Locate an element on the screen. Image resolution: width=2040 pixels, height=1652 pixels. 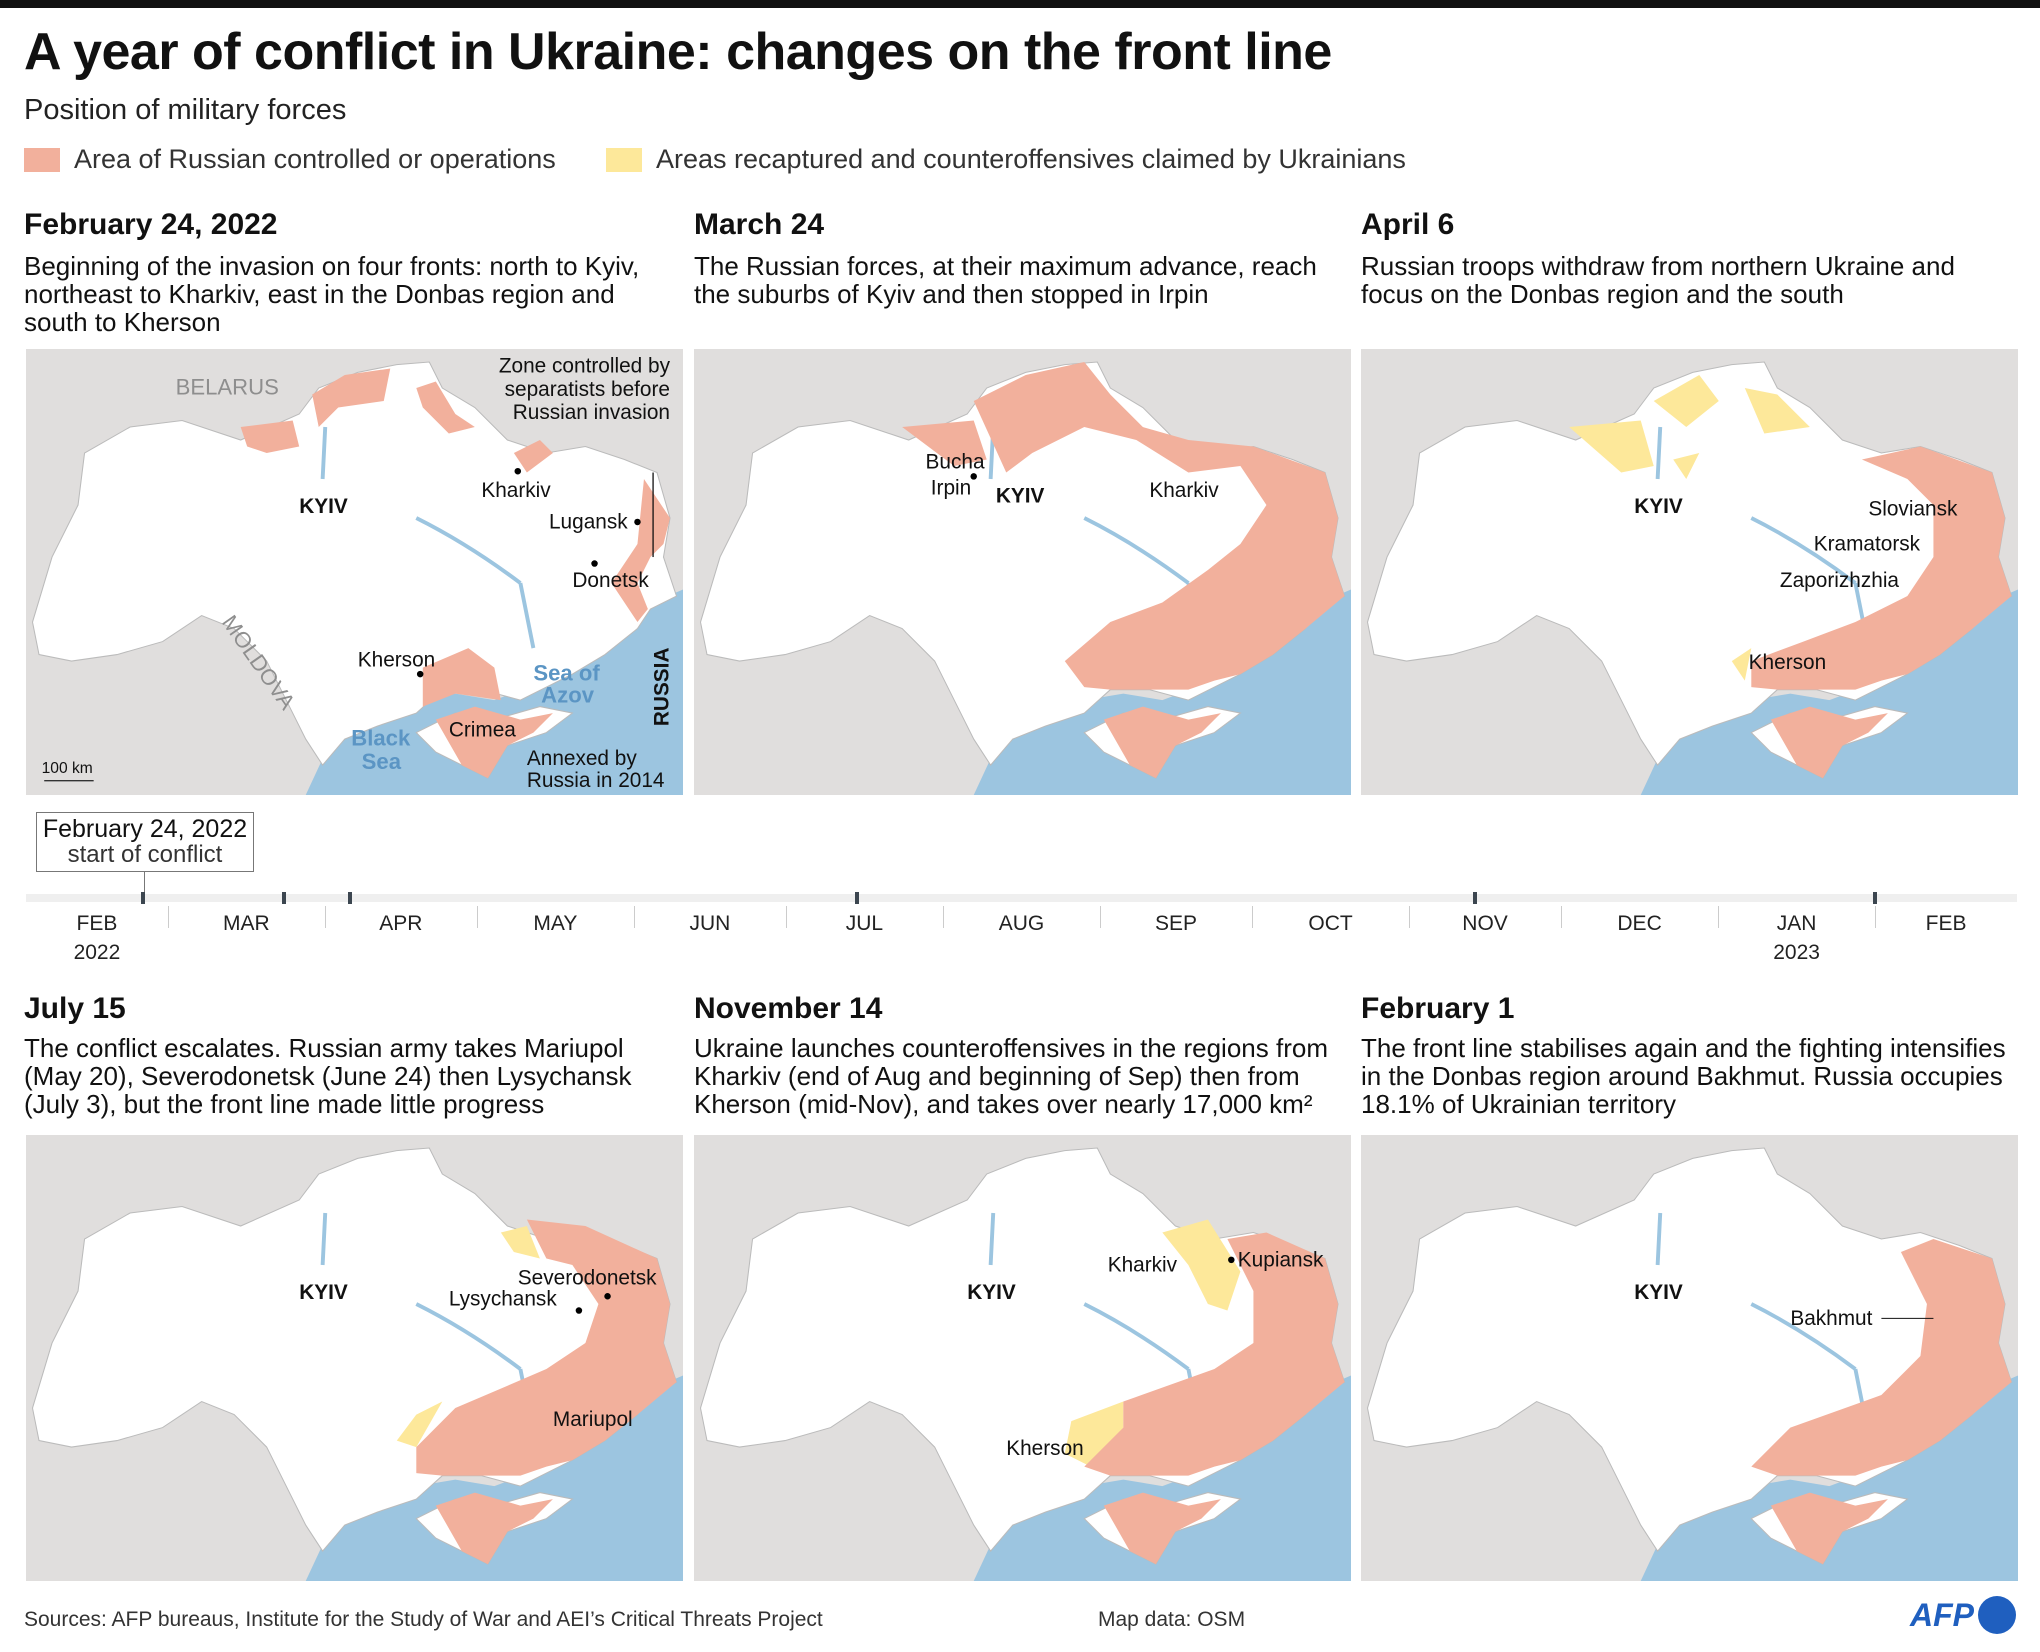
panel-title: February 24, 2022 is located at coordinates (151, 224).